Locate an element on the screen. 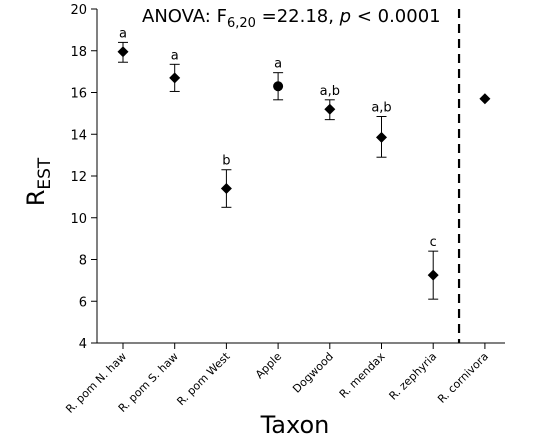  x-tick-label: Dogwood is located at coordinates (313, 373).